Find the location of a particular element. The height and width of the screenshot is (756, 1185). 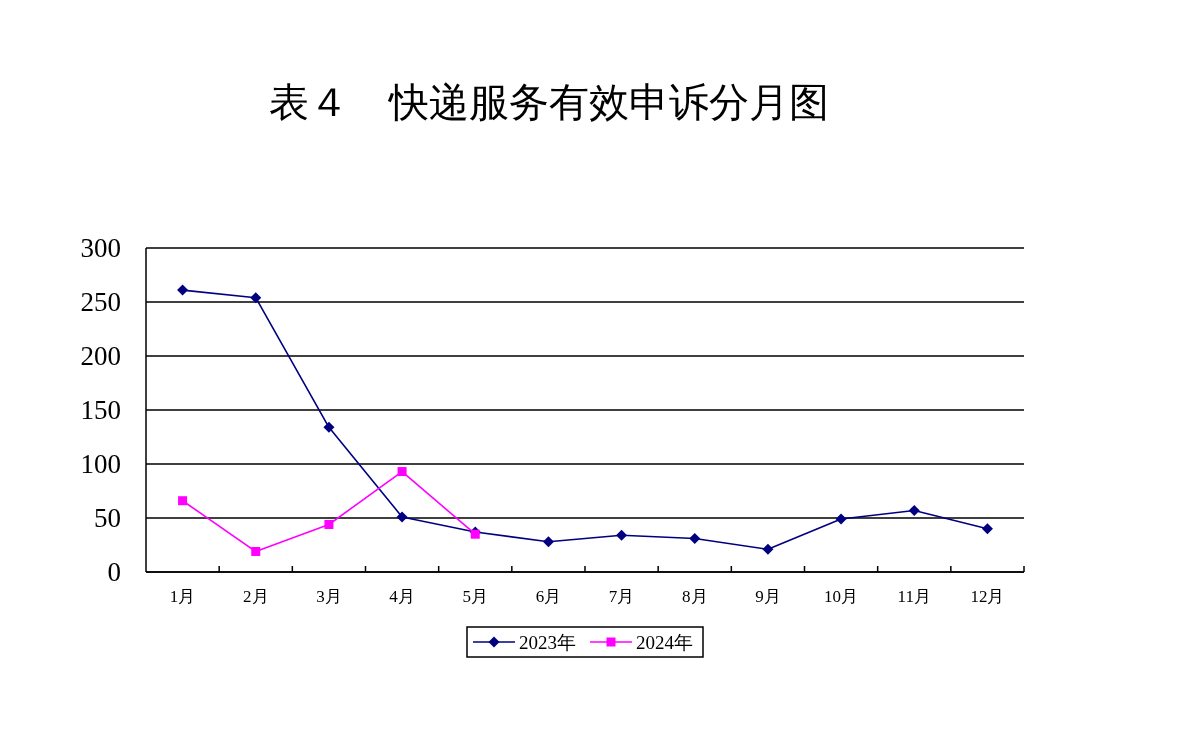

y-tick-label: 150 is located at coordinates (100, 410).